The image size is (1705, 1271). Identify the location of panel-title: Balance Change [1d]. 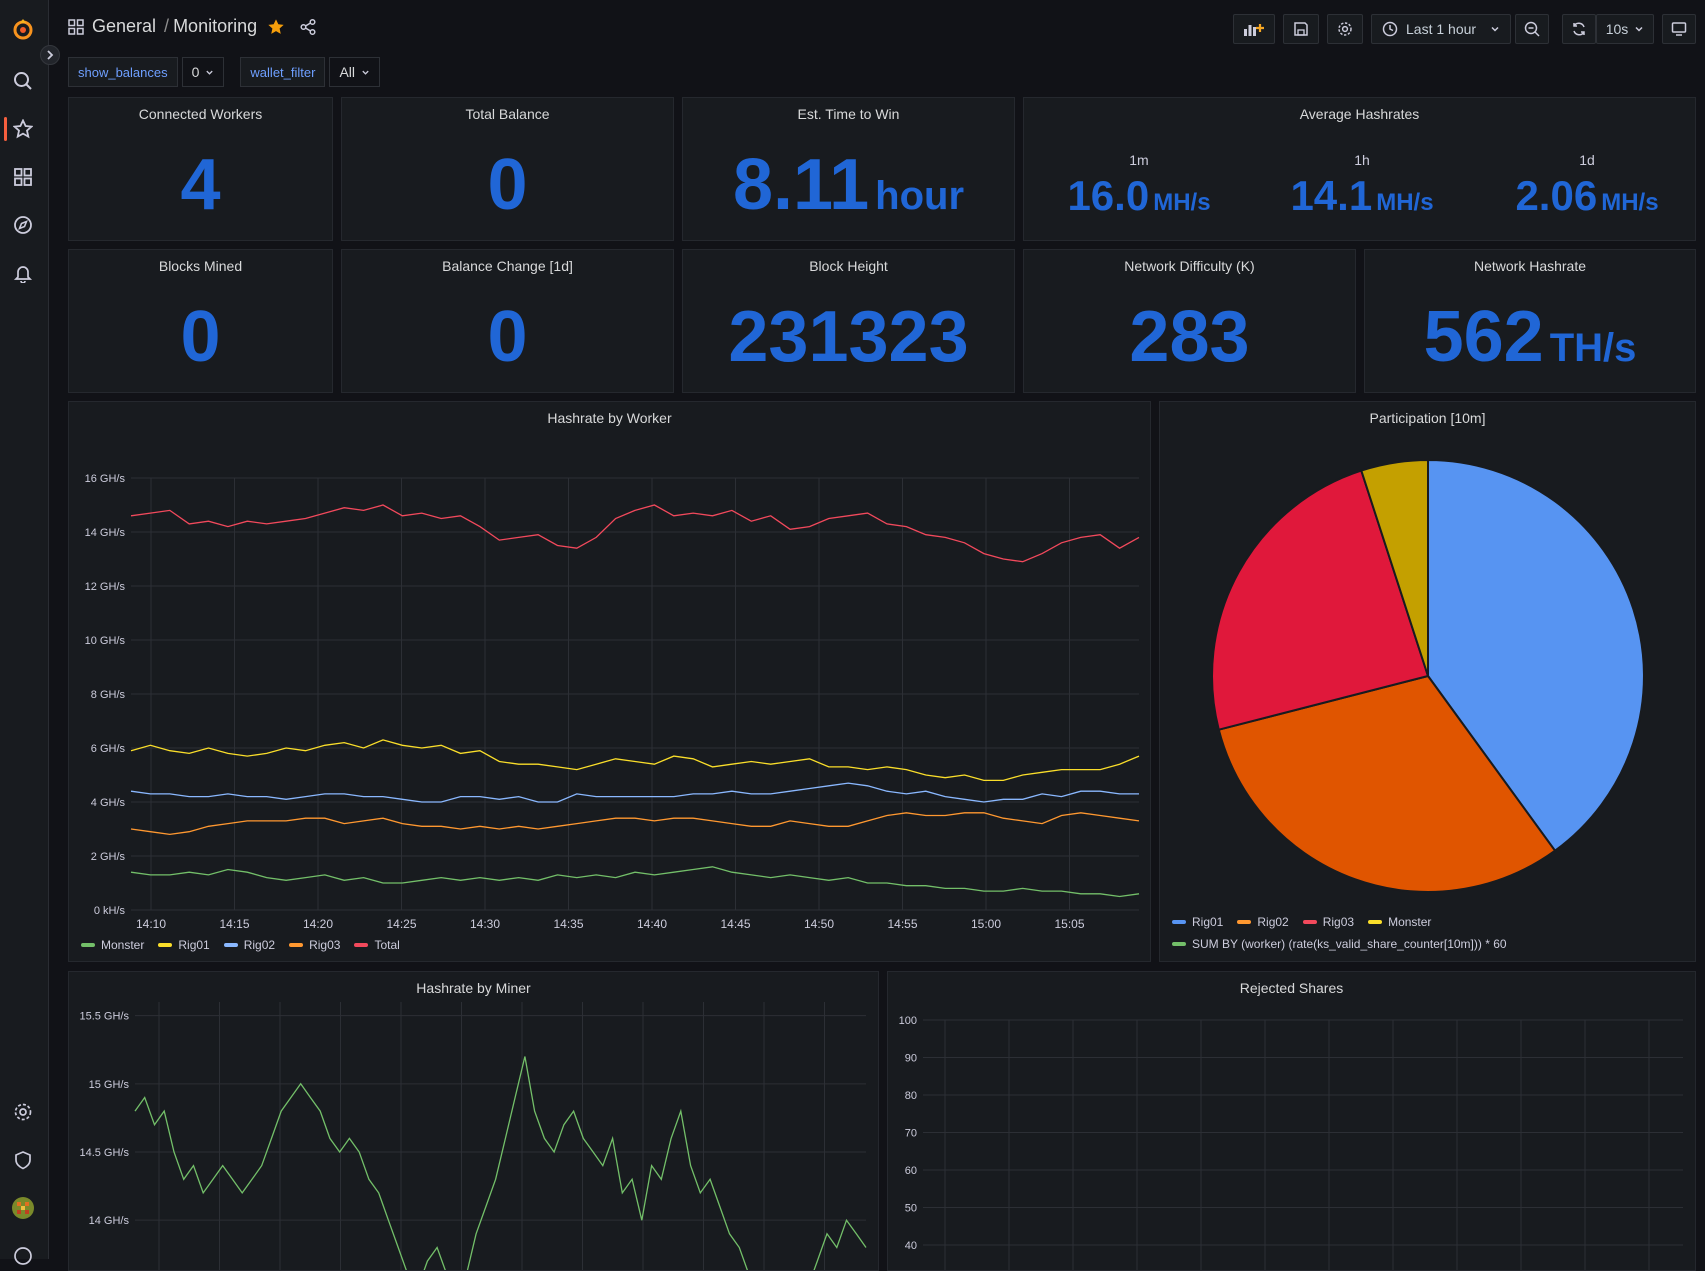
(507, 266).